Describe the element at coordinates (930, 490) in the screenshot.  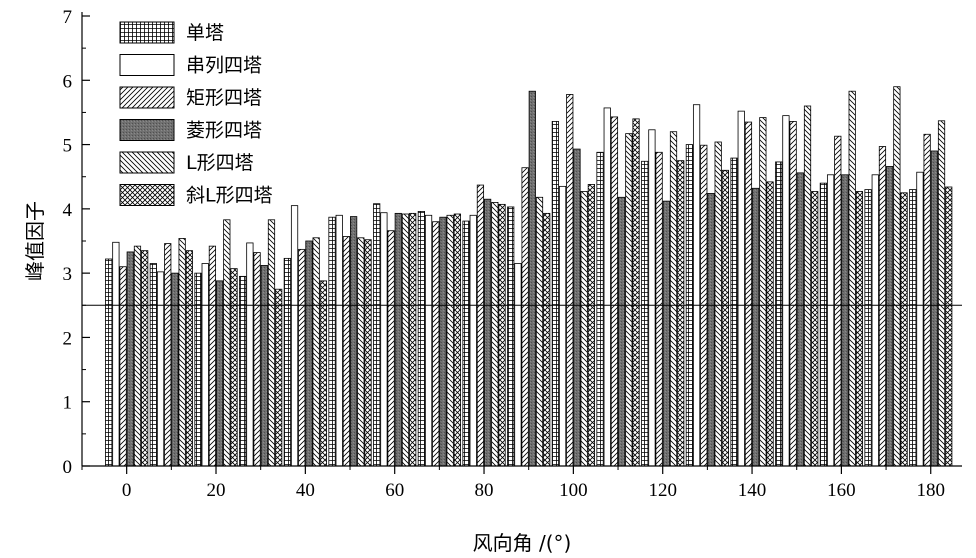
I see `x-tick-label: 180` at that location.